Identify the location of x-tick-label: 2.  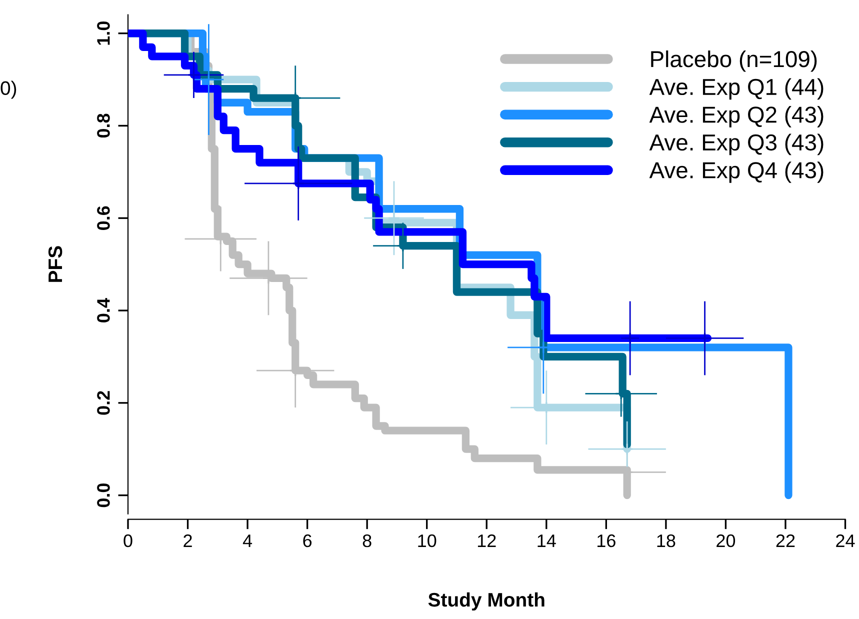
(188, 540).